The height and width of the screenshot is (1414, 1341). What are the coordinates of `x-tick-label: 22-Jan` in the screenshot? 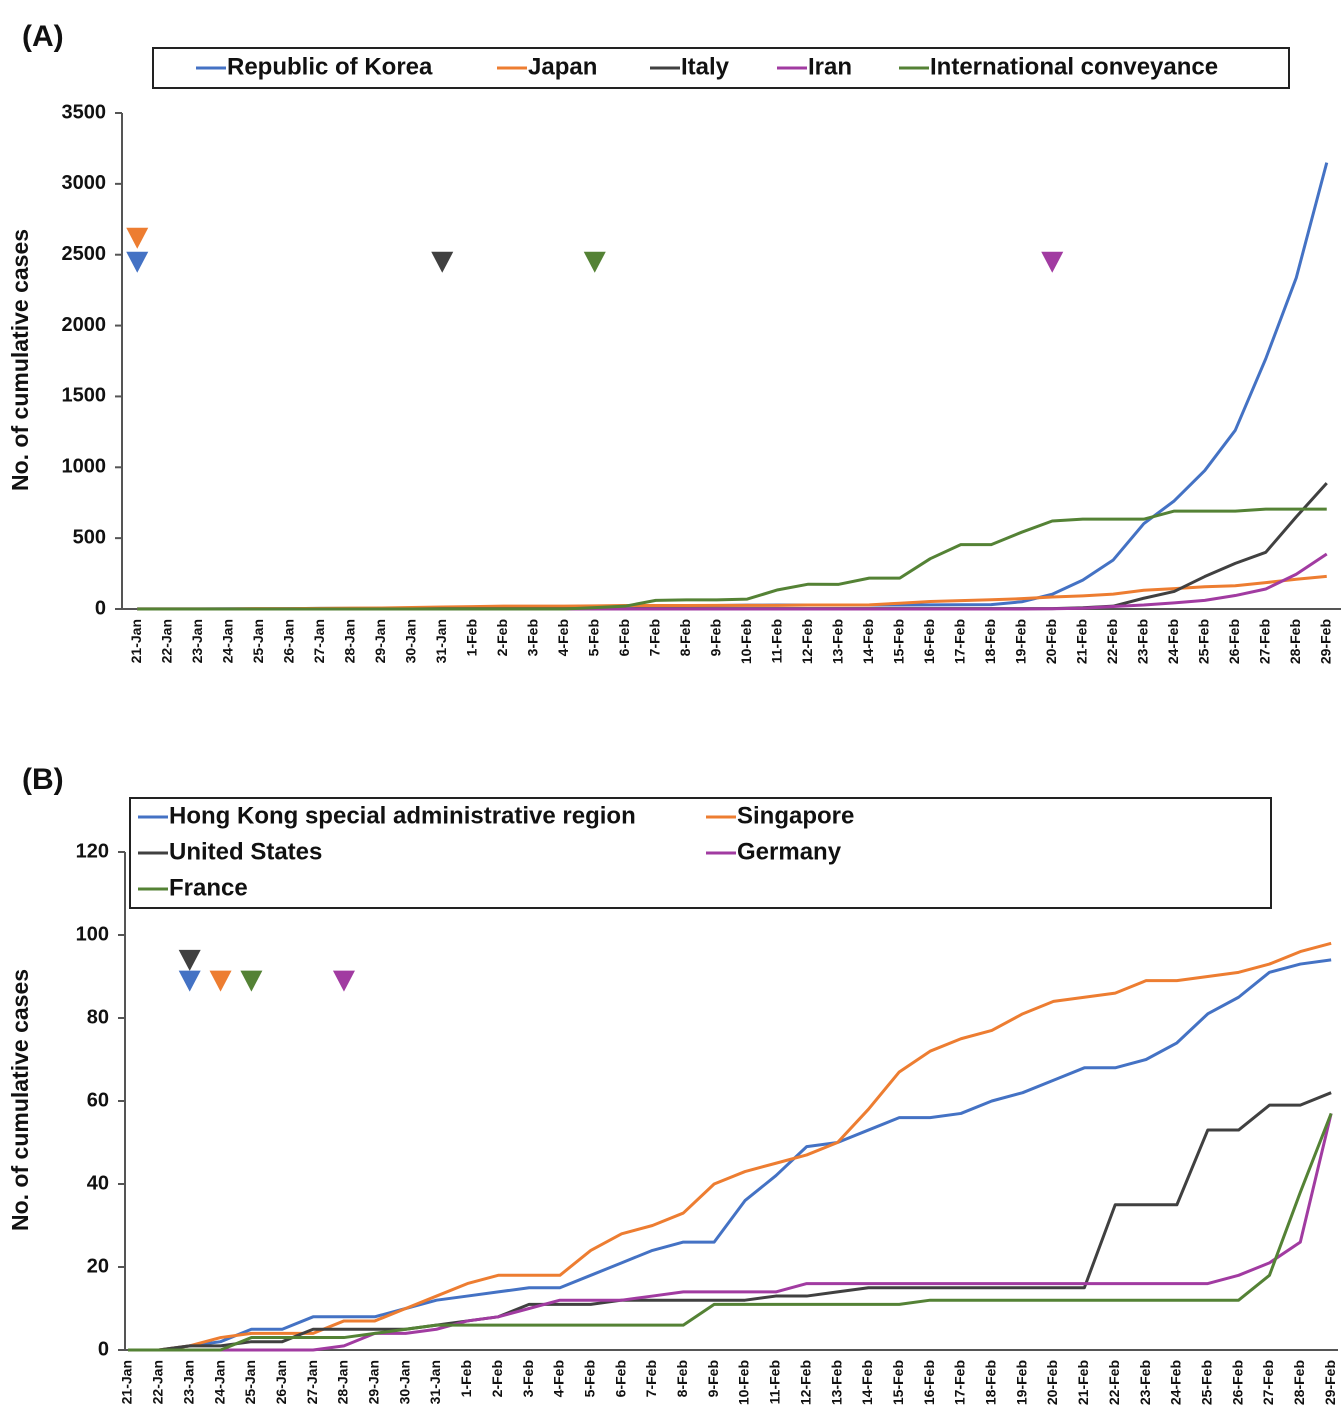 It's located at (158, 1382).